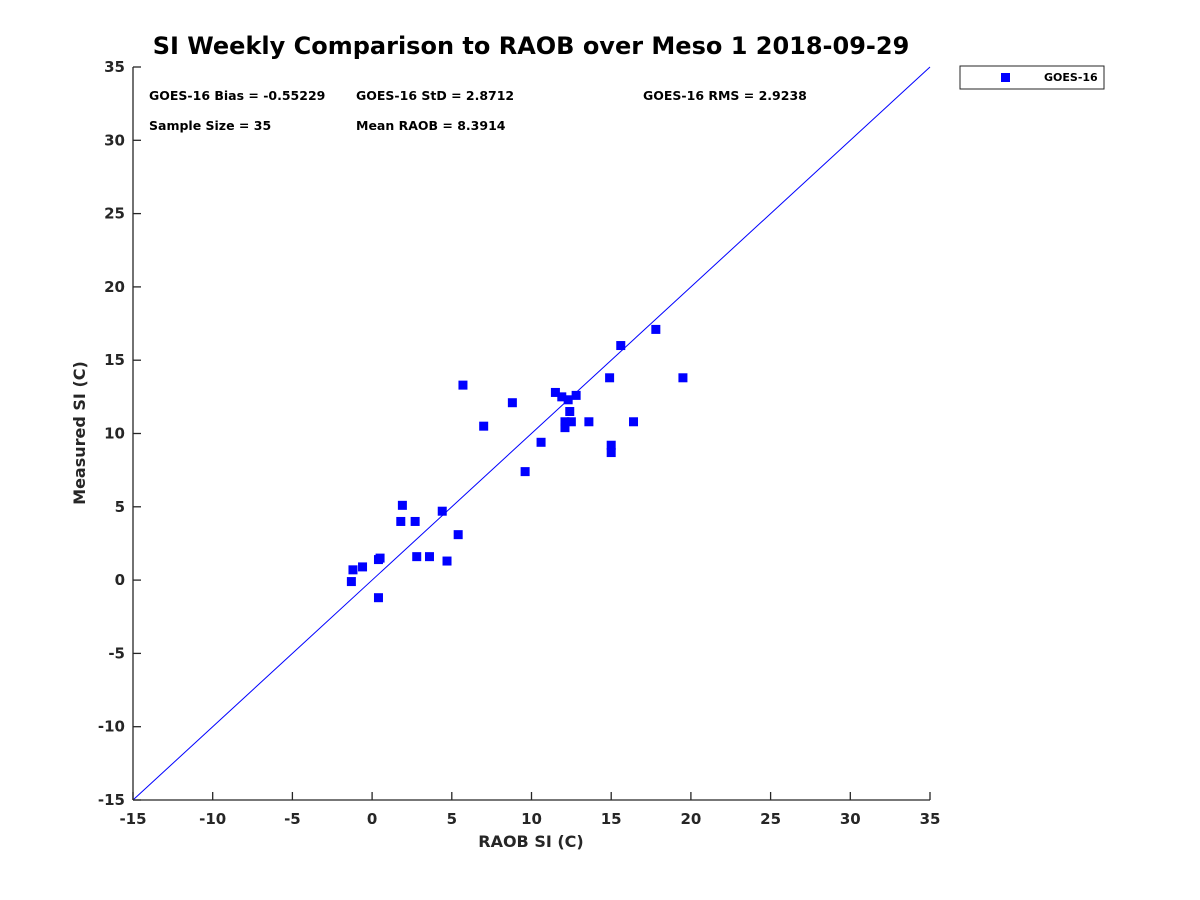 The image size is (1200, 900). Describe the element at coordinates (435, 95) in the screenshot. I see `std-stat: GOES-16 StD = 2.8712` at that location.